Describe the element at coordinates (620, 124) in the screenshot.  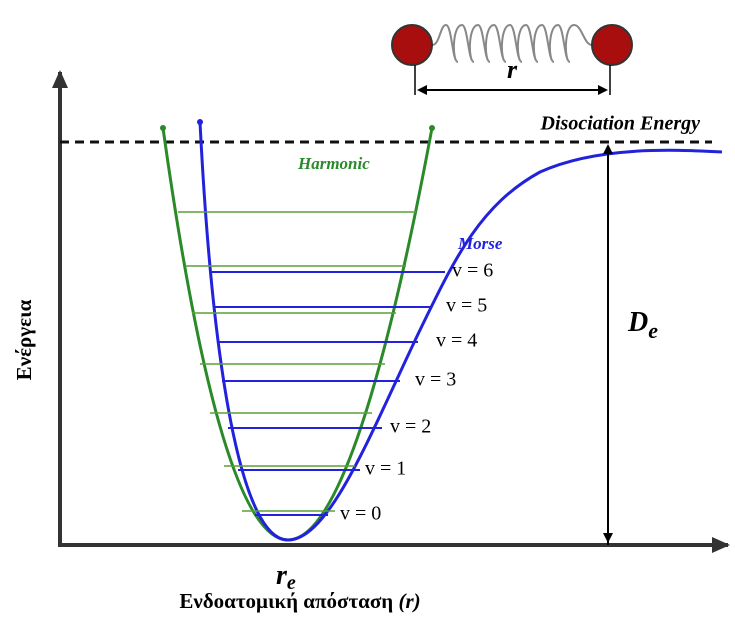
I see `dissociation-label: Disociation Energy` at that location.